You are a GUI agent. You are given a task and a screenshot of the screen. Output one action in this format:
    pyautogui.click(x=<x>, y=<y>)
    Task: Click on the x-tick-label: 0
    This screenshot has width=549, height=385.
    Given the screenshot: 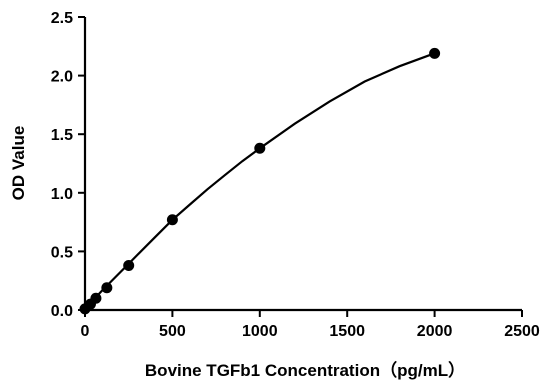 What is the action you would take?
    pyautogui.click(x=85, y=331)
    